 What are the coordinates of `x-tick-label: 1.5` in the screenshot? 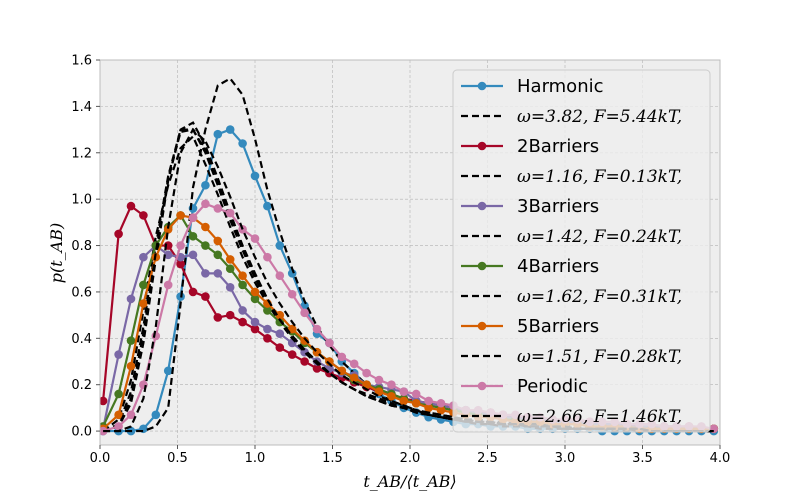 It's located at (332, 458).